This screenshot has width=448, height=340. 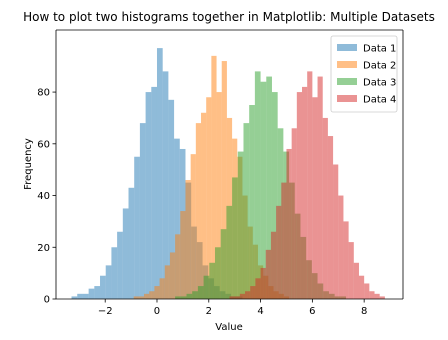 What do you see at coordinates (105, 311) in the screenshot?
I see `x-tick-label: −2` at bounding box center [105, 311].